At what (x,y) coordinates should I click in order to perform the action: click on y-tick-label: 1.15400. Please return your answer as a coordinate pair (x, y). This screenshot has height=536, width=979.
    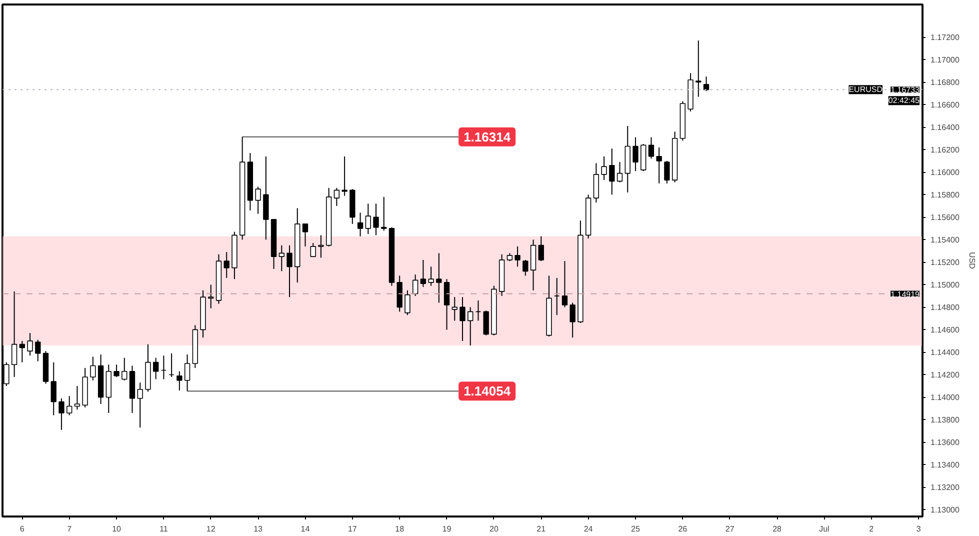
    Looking at the image, I should click on (945, 240).